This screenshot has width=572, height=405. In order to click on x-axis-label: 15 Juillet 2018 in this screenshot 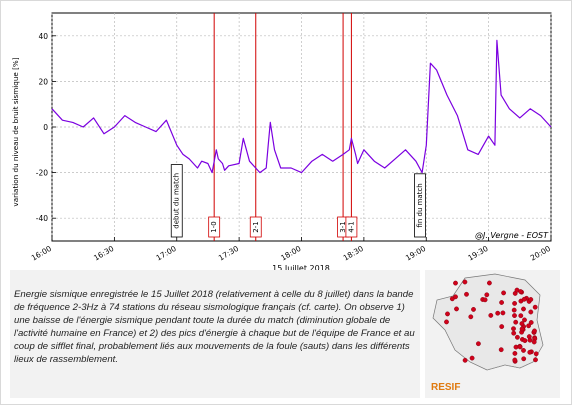, I will do `click(301, 268)`.